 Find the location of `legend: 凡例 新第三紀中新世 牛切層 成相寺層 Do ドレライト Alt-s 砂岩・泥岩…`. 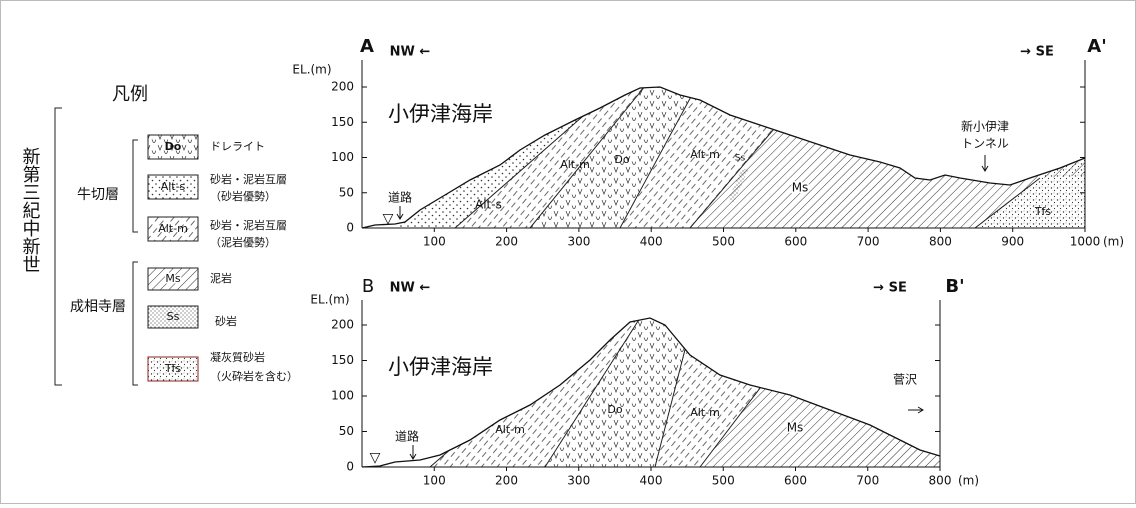

legend: 凡例 新第三紀中新世 牛切層 成相寺層 Do ドレライト Alt-s 砂岩・泥岩… is located at coordinates (159, 235).